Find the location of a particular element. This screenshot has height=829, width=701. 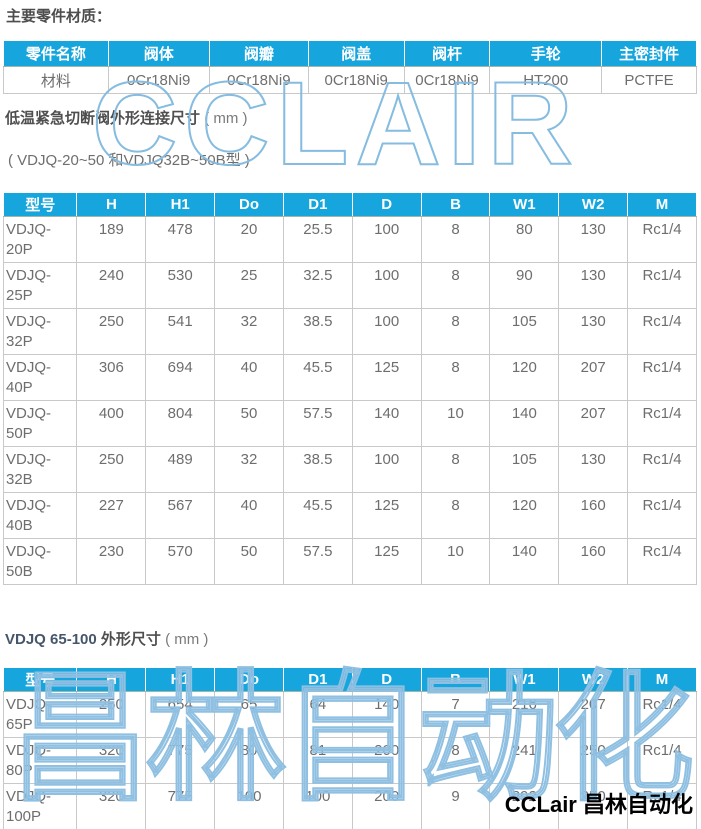

value-cell: 65 is located at coordinates (249, 714).